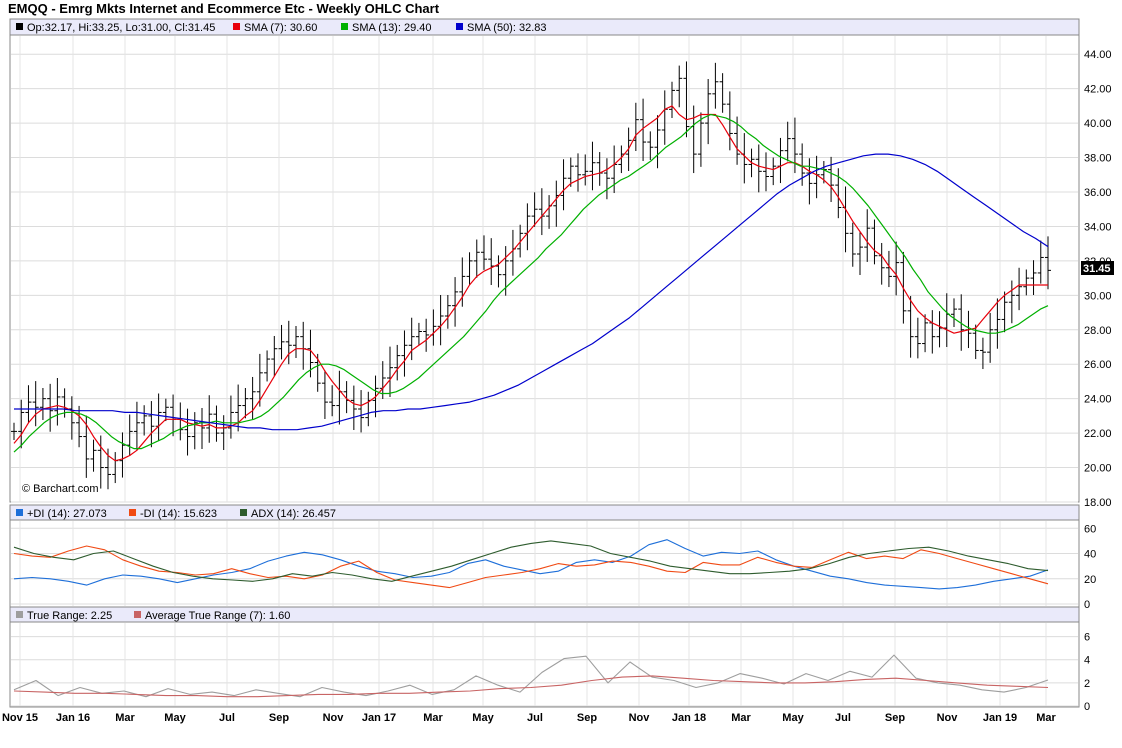 The image size is (1122, 748). I want to click on atr-lines, so click(531, 676).